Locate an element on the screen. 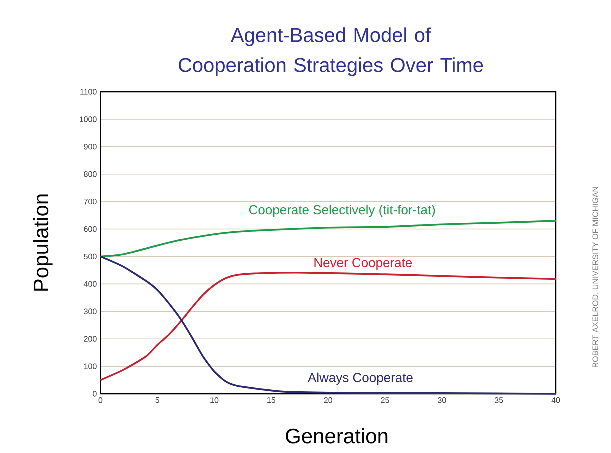  x-tick-label: 30 is located at coordinates (442, 401).